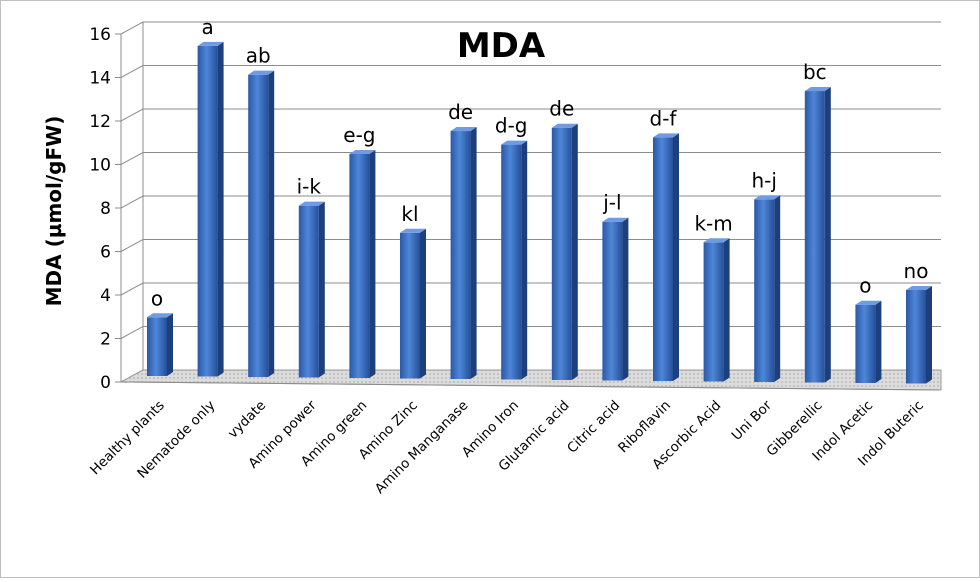 The height and width of the screenshot is (582, 980). Describe the element at coordinates (815, 72) in the screenshot. I see `bar-annotation: bc` at that location.